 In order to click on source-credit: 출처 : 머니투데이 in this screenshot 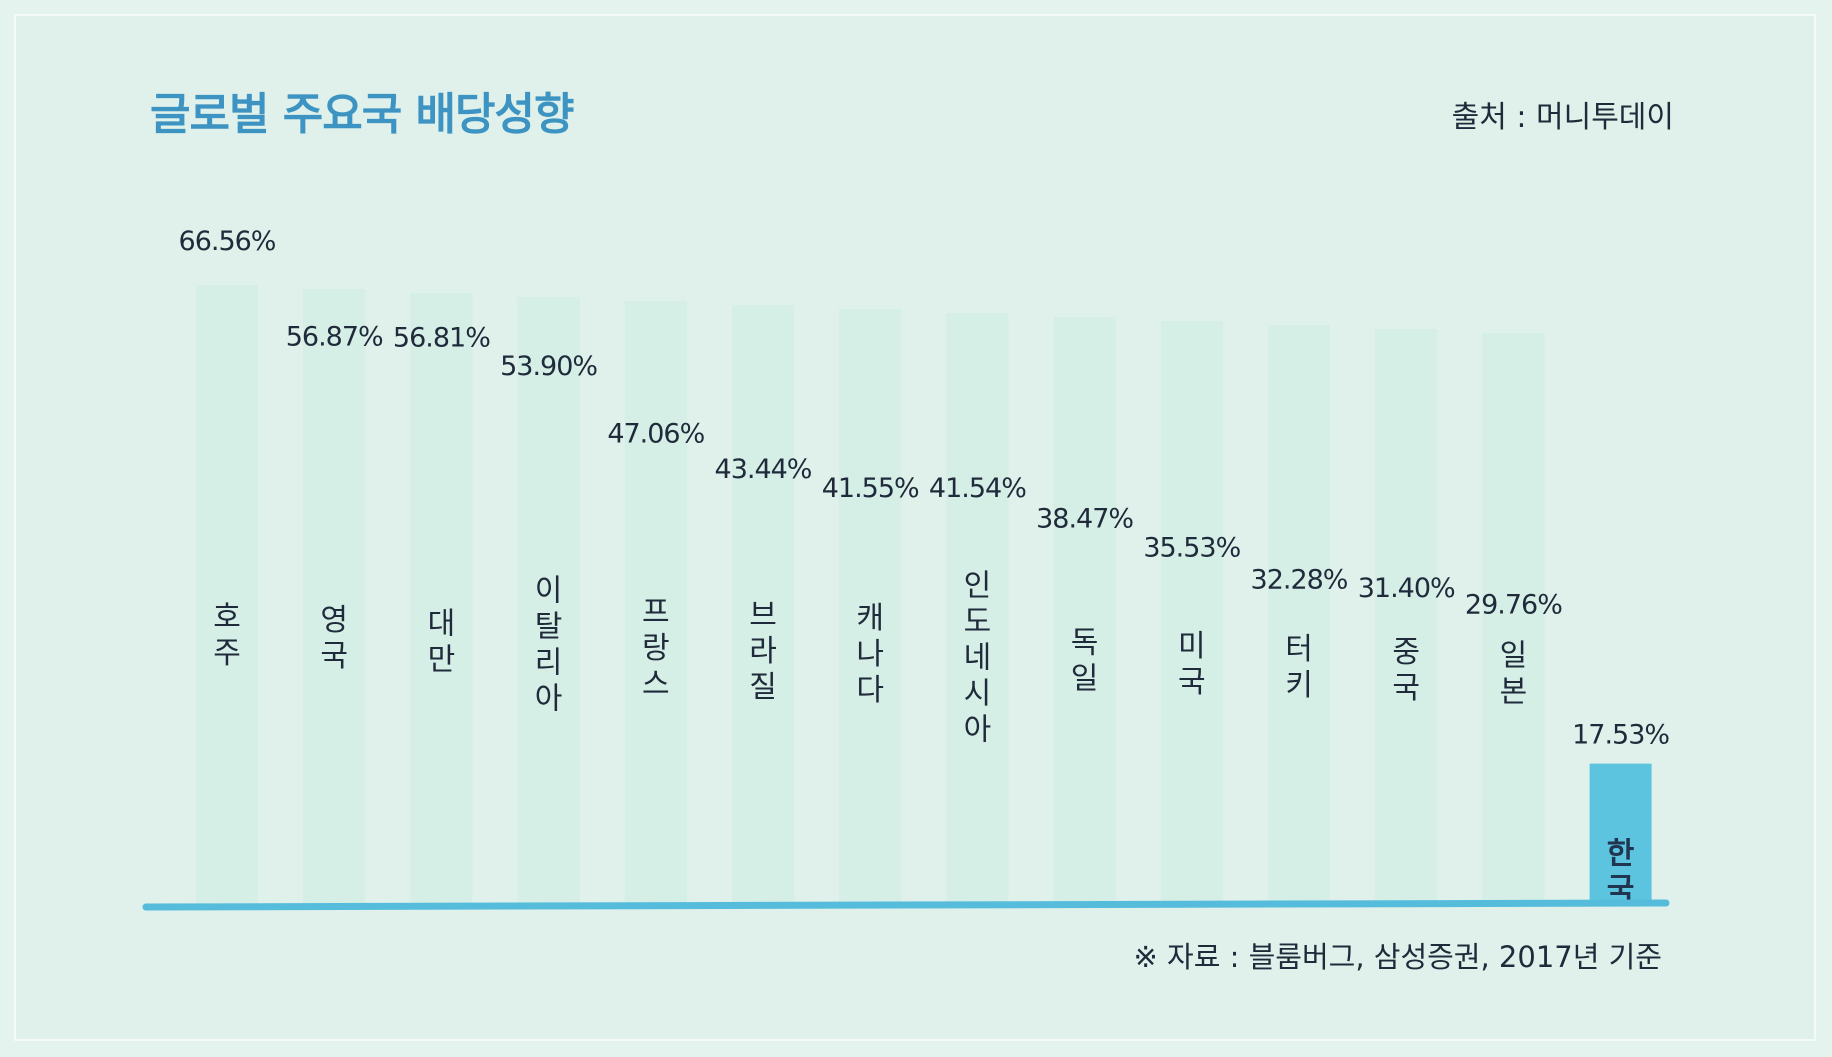, I will do `click(1562, 117)`.